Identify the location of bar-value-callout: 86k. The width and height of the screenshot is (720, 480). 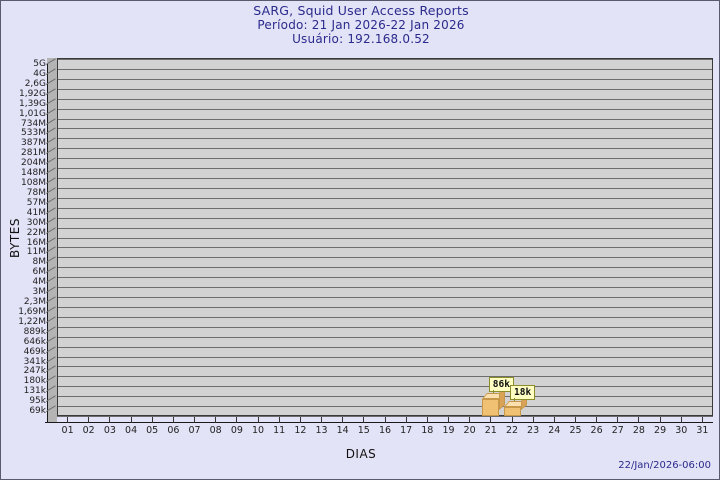
(501, 385).